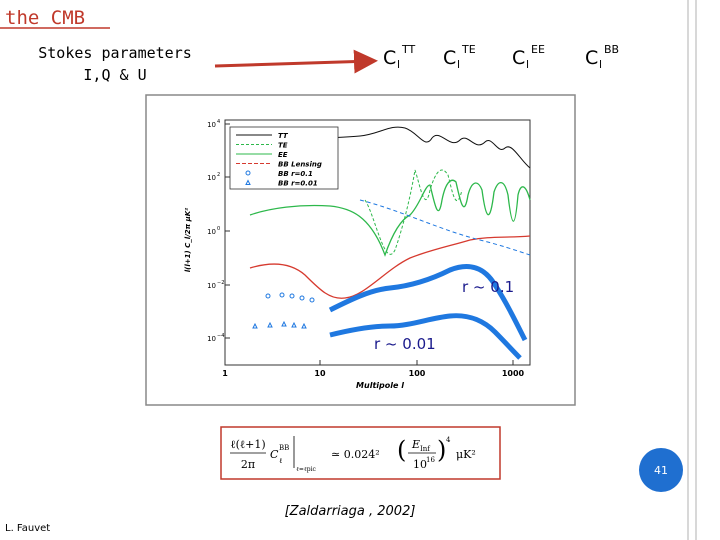  Describe the element at coordinates (415, 444) in the screenshot. I see `formula-part: E` at that location.